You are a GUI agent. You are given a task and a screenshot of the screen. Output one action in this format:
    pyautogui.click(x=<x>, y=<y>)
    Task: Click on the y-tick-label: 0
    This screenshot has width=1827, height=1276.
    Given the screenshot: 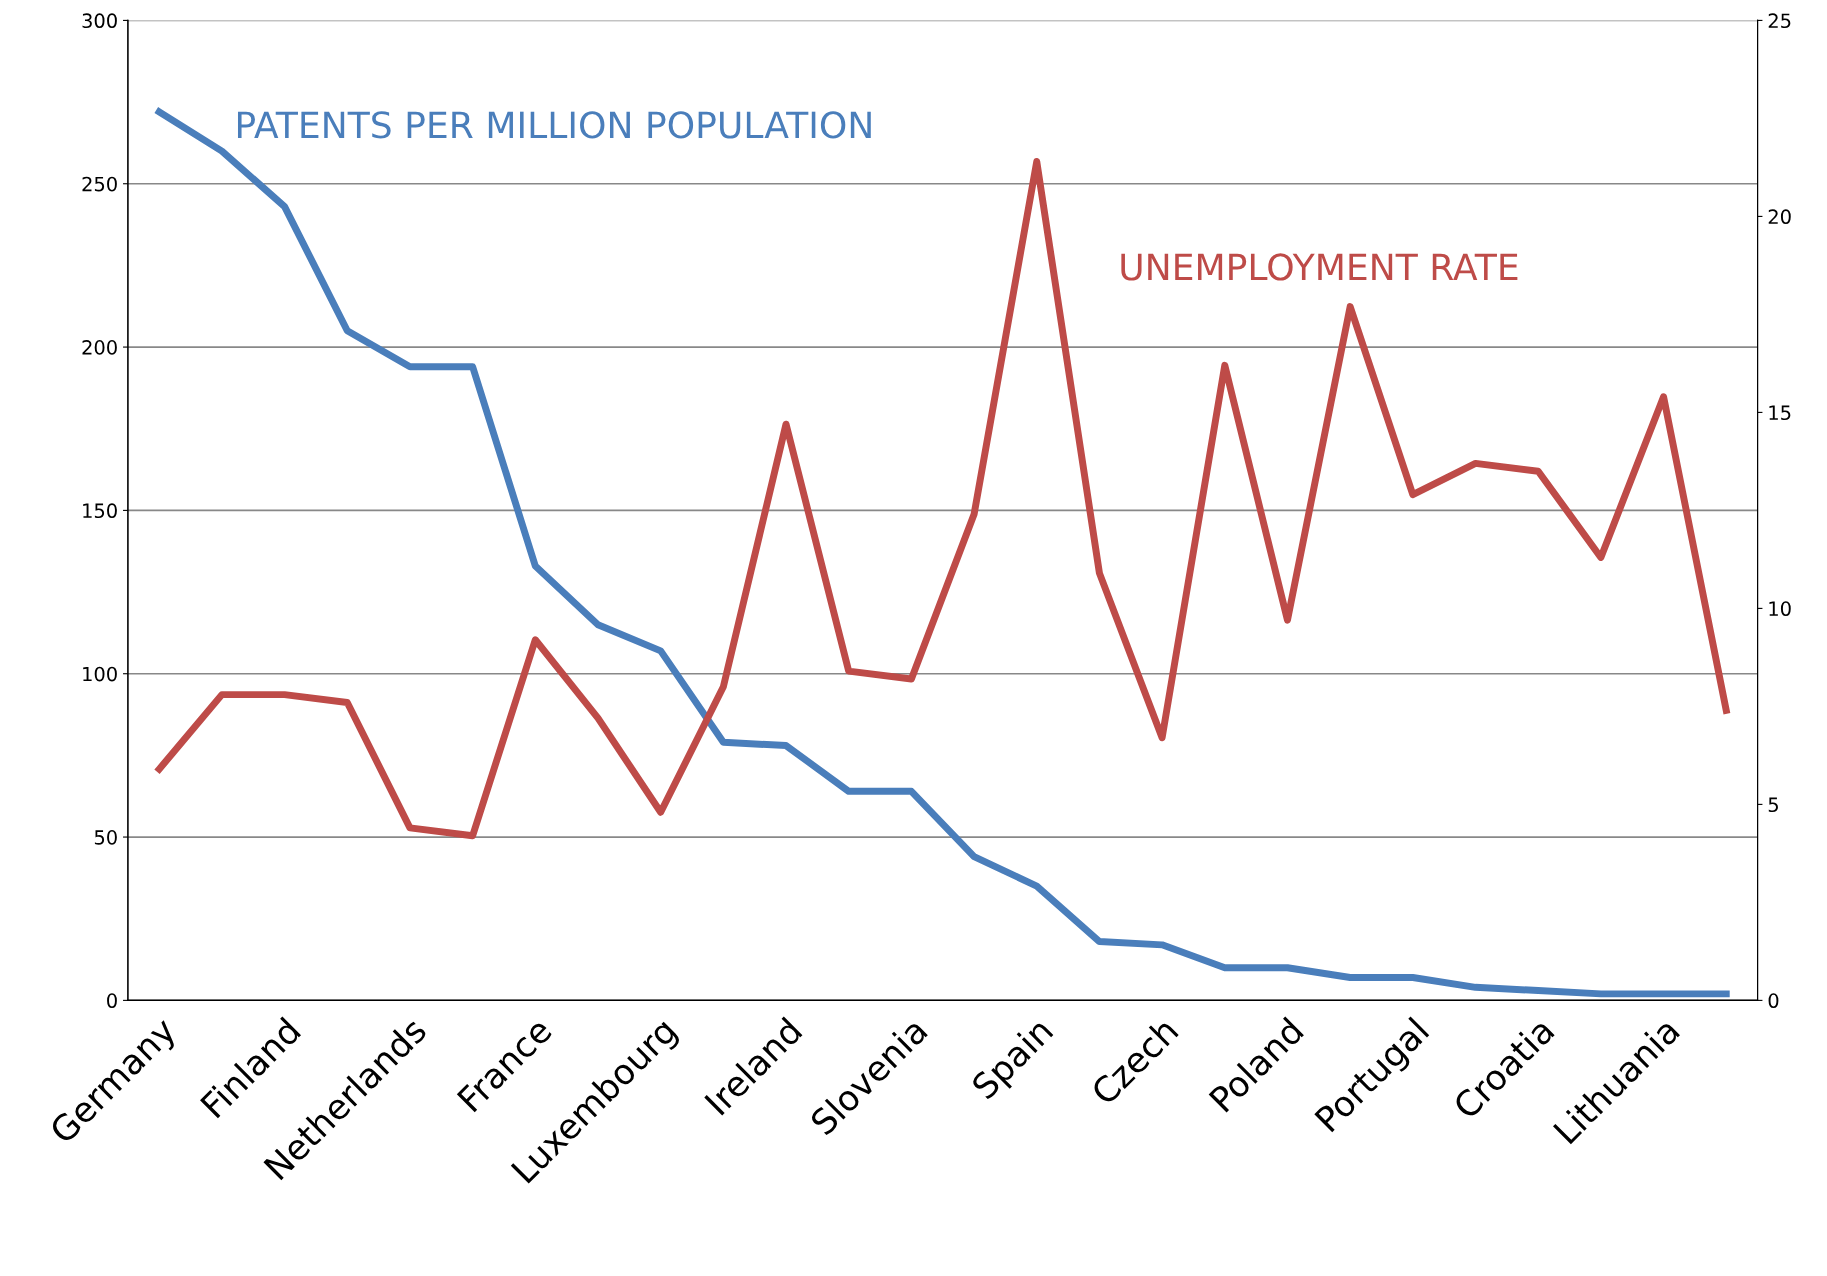 What is the action you would take?
    pyautogui.click(x=112, y=1001)
    